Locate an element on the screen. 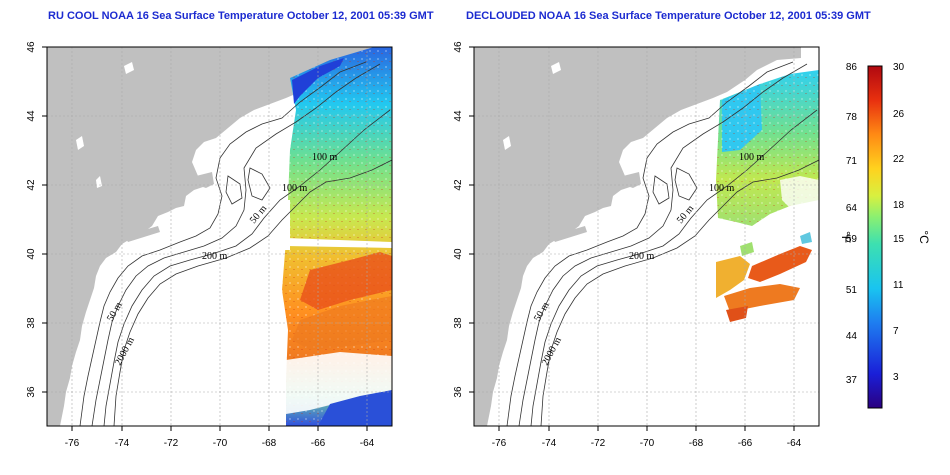  fahrenheit-tick-label: 44 is located at coordinates (852, 336).